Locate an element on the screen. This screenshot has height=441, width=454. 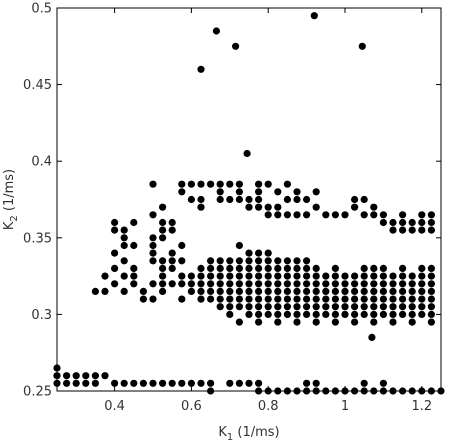
y-axis-label-main: K is located at coordinates (9, 225).